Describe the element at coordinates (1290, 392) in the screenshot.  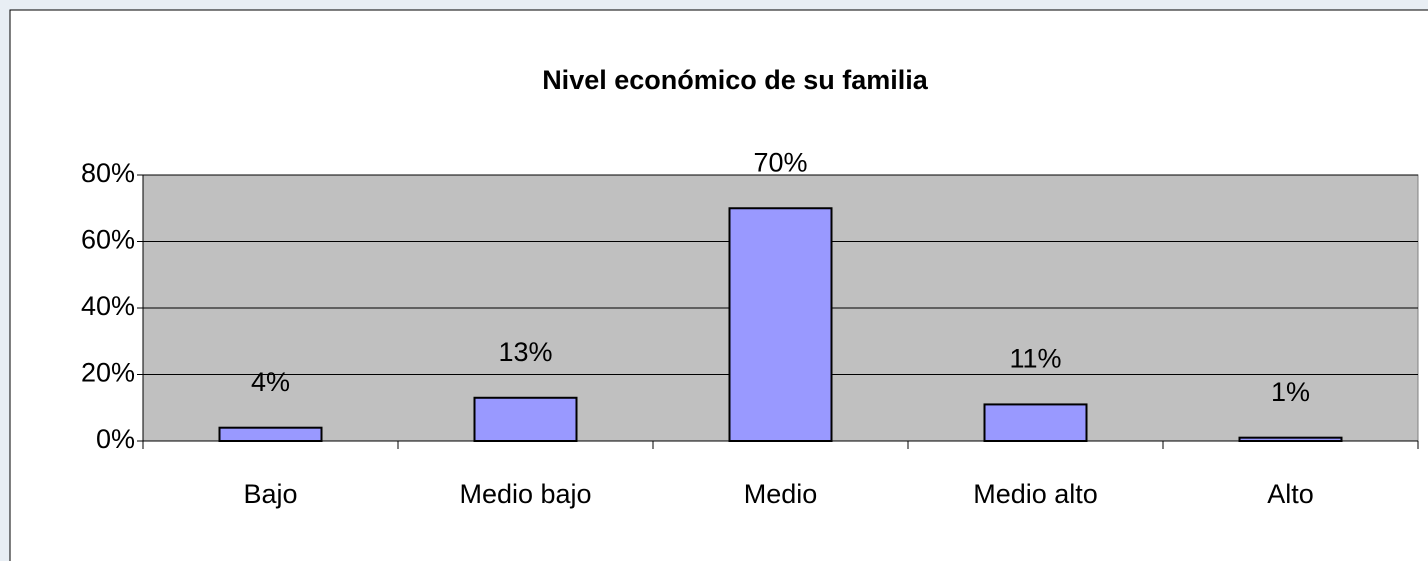
I see `data-label: 1%` at that location.